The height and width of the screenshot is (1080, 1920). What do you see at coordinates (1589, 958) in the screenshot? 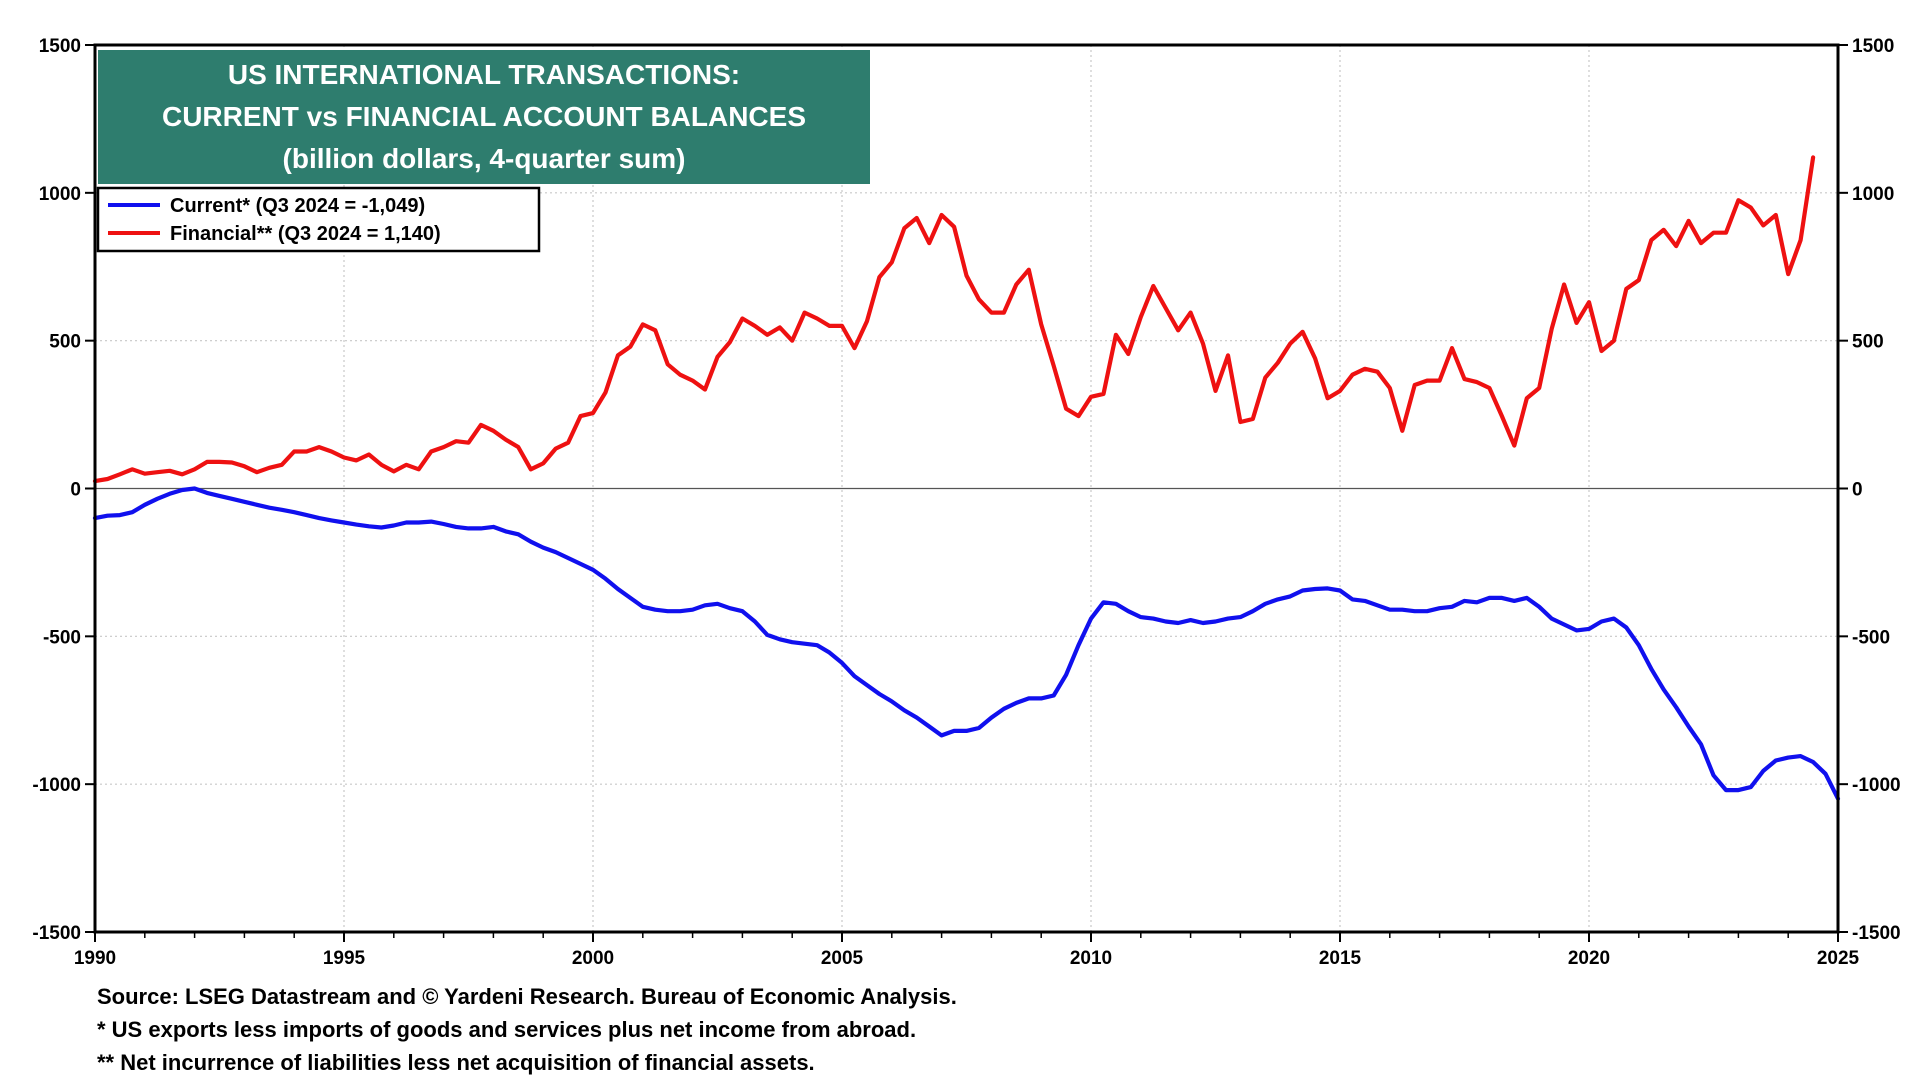
I see `x-tick-label: 2020` at bounding box center [1589, 958].